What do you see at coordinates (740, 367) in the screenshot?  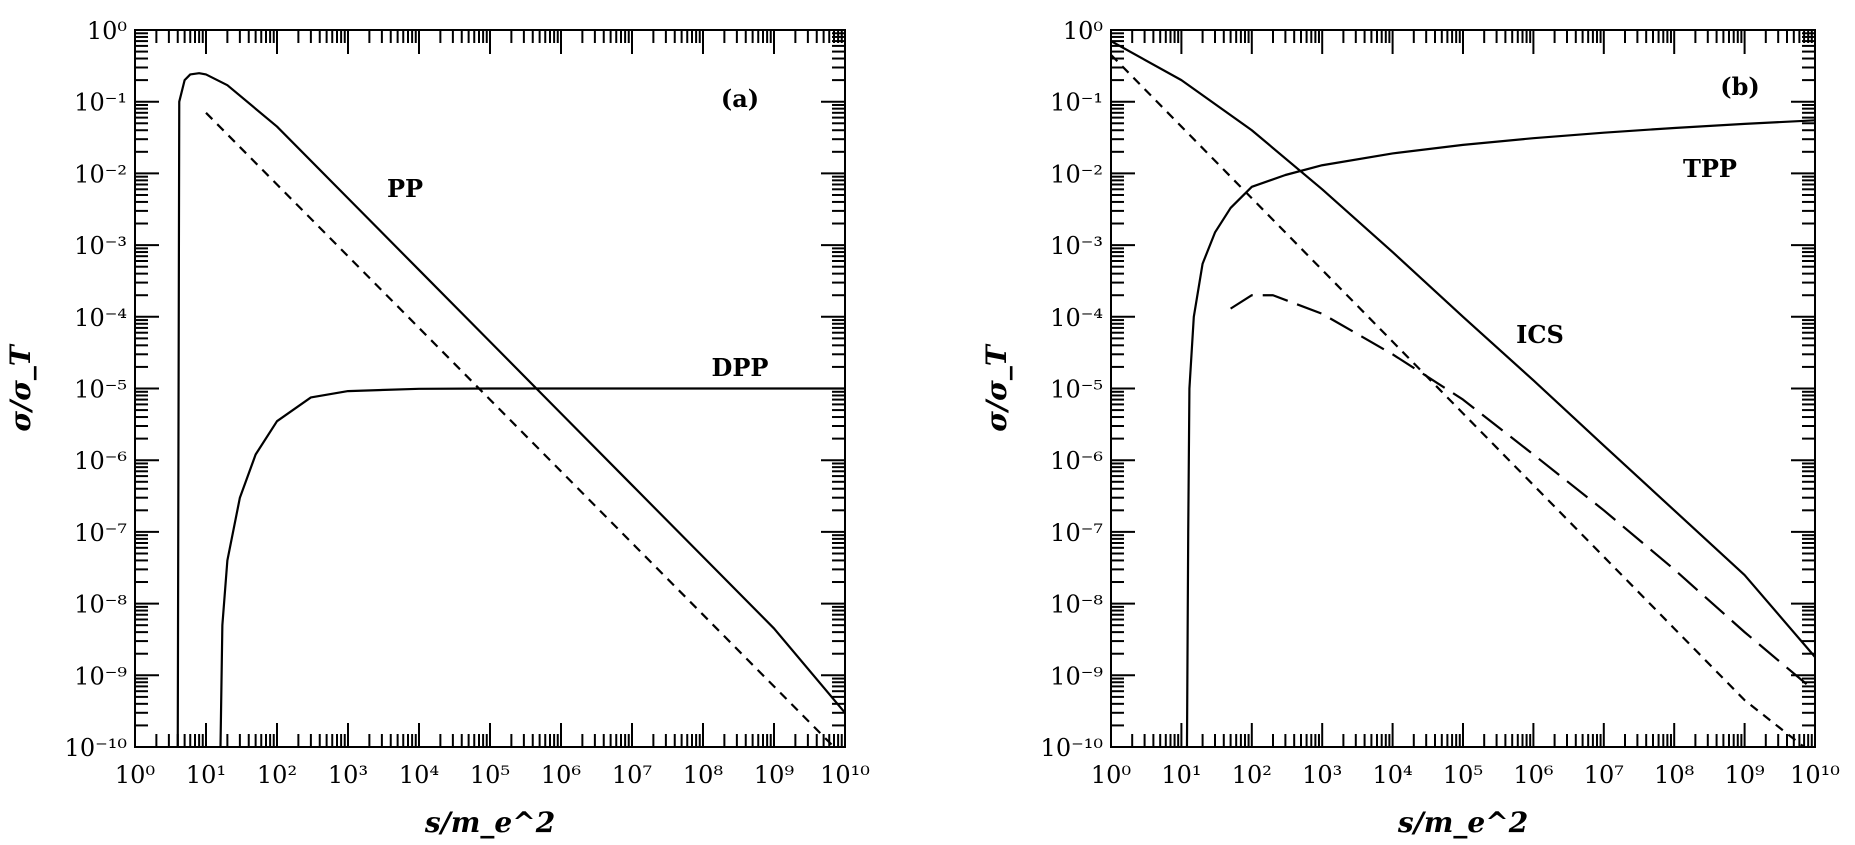 I see `annotation-dpp: DPP` at bounding box center [740, 367].